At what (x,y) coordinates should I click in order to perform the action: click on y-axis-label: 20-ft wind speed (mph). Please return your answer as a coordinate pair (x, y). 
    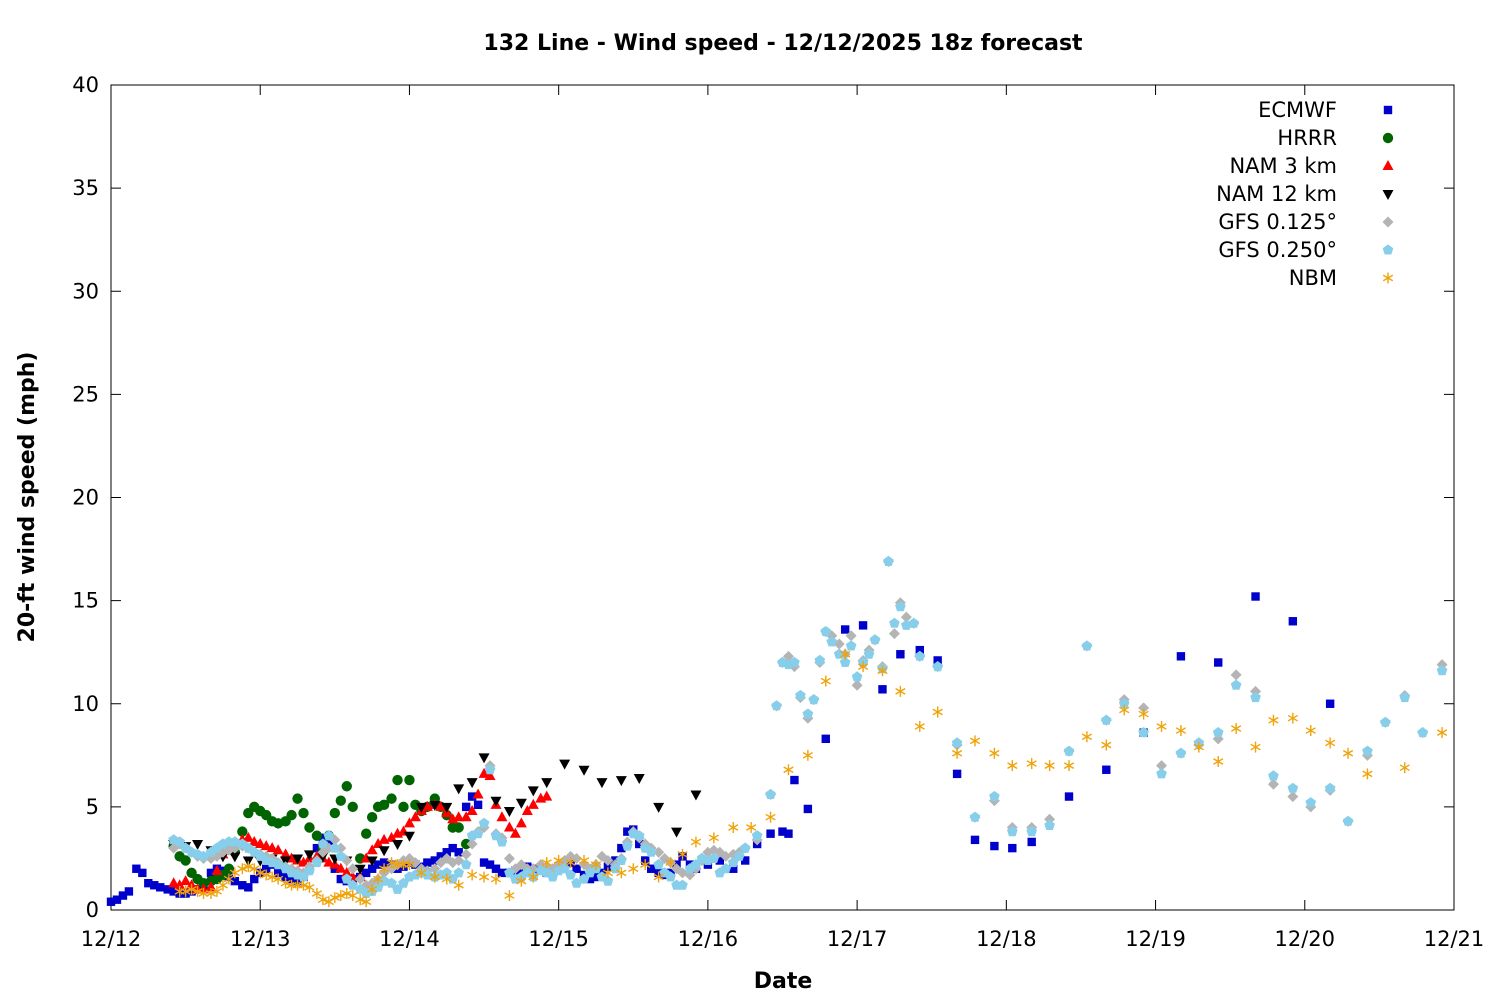
    Looking at the image, I should click on (27, 497).